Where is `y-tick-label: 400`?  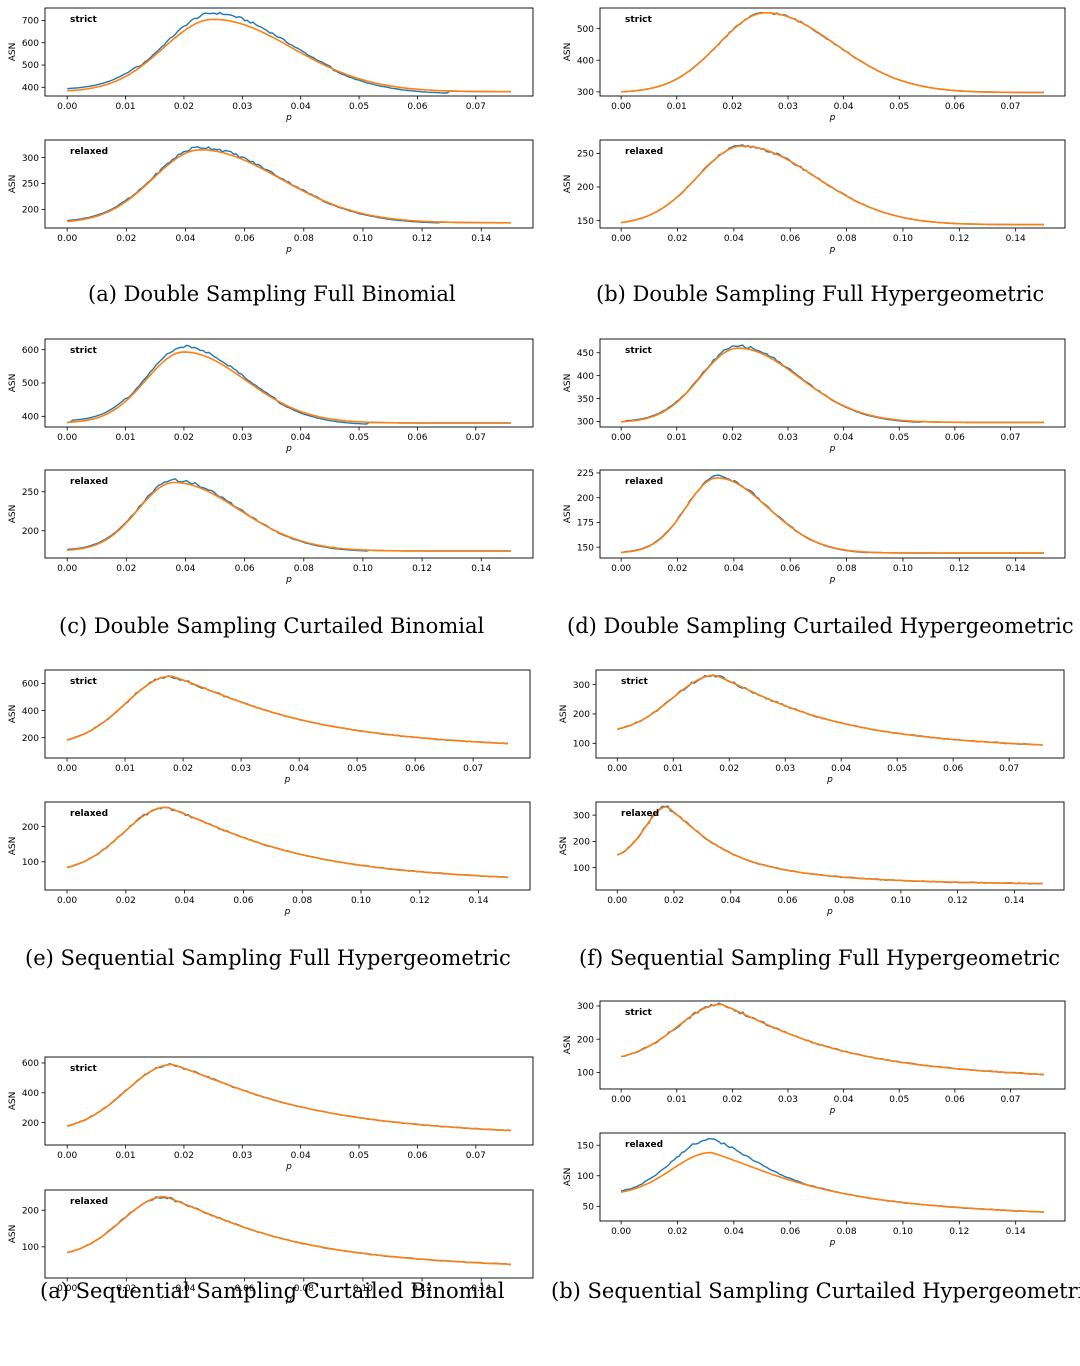 y-tick-label: 400 is located at coordinates (585, 377).